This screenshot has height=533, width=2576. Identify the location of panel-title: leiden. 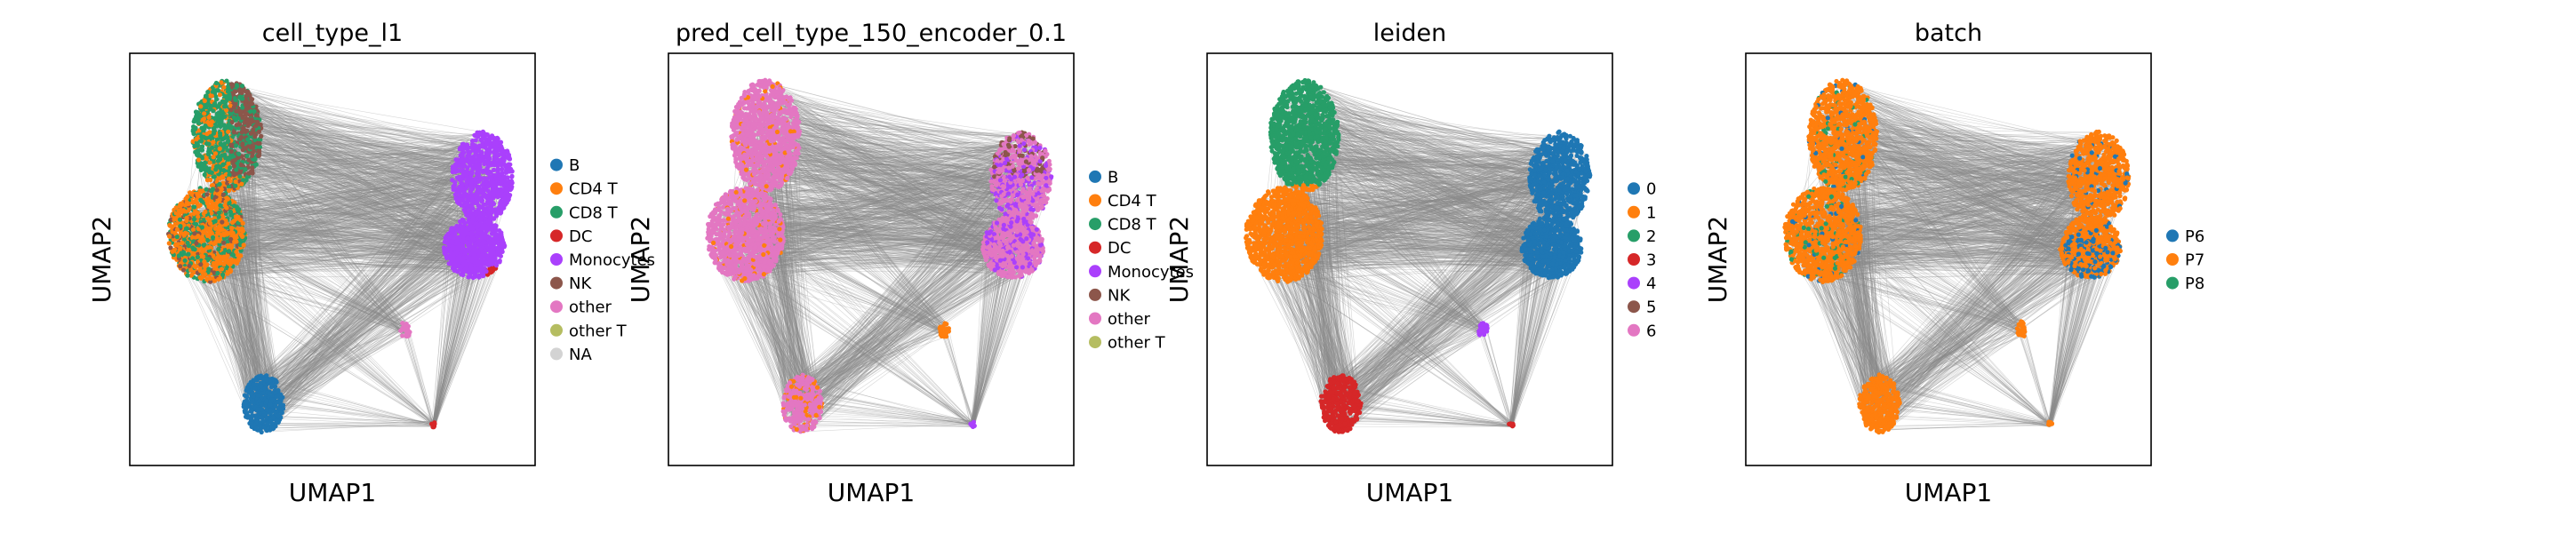
(1409, 33).